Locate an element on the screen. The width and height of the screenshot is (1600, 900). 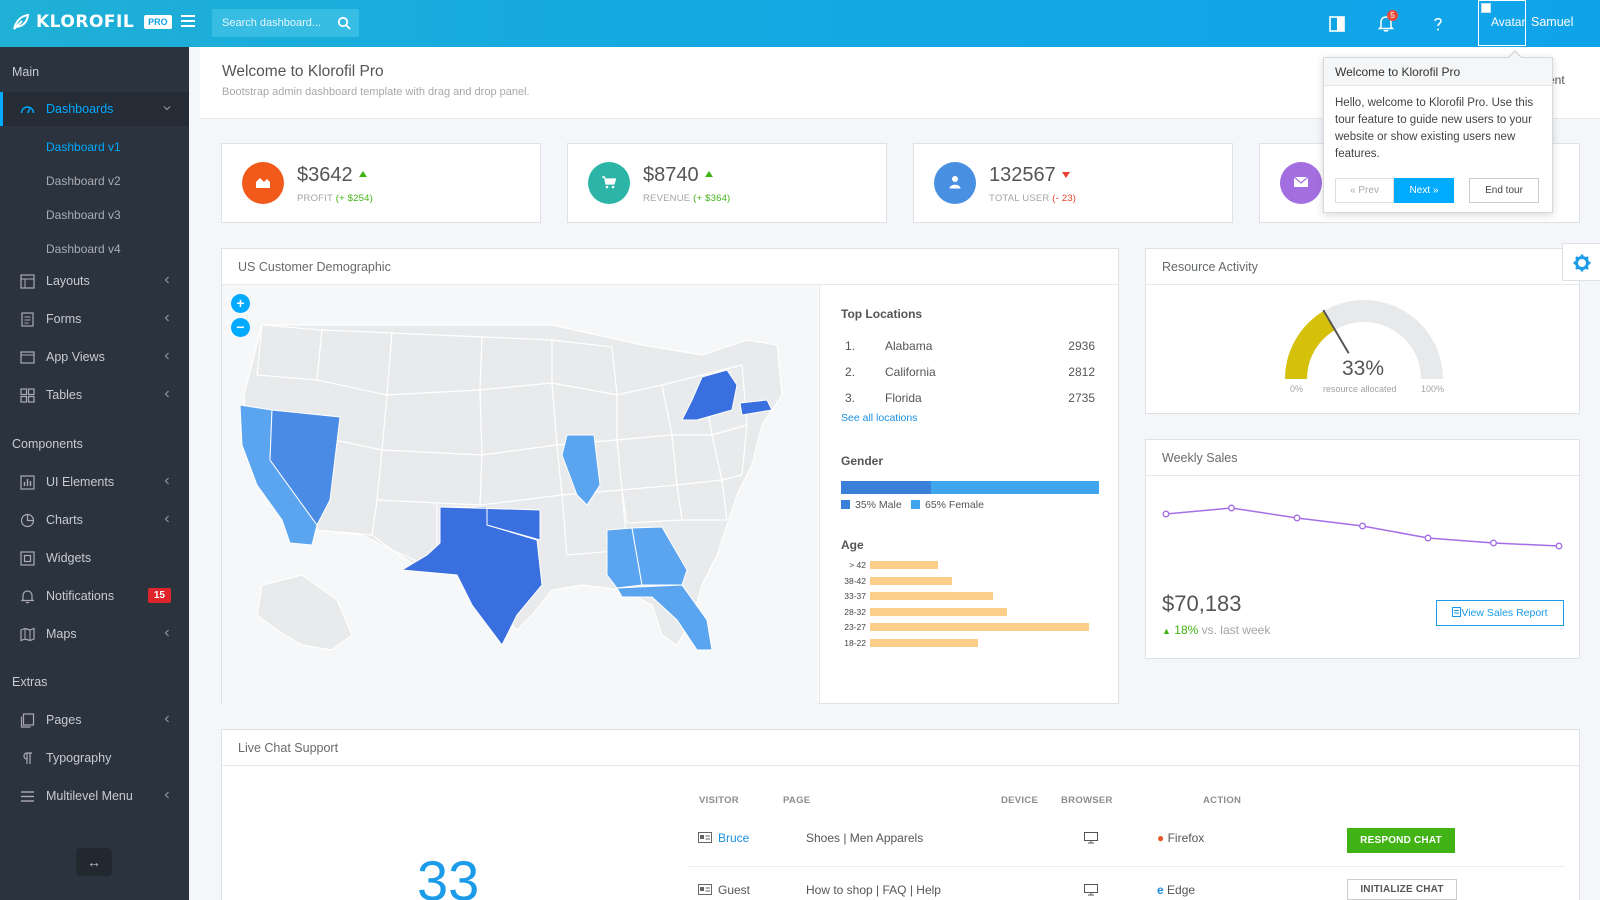
see-all-locations-link: See all locations is located at coordinates (879, 418).